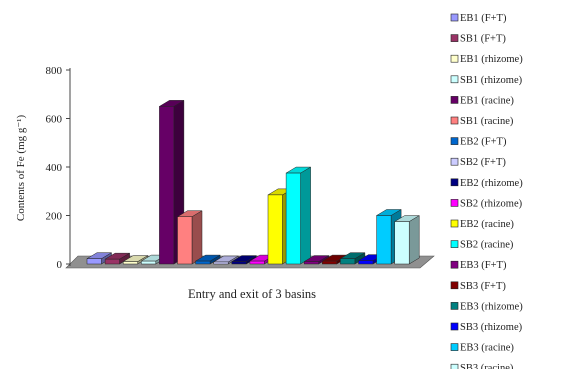 This screenshot has width=565, height=369. Describe the element at coordinates (60, 265) in the screenshot. I see `y-tick-label: 0` at that location.